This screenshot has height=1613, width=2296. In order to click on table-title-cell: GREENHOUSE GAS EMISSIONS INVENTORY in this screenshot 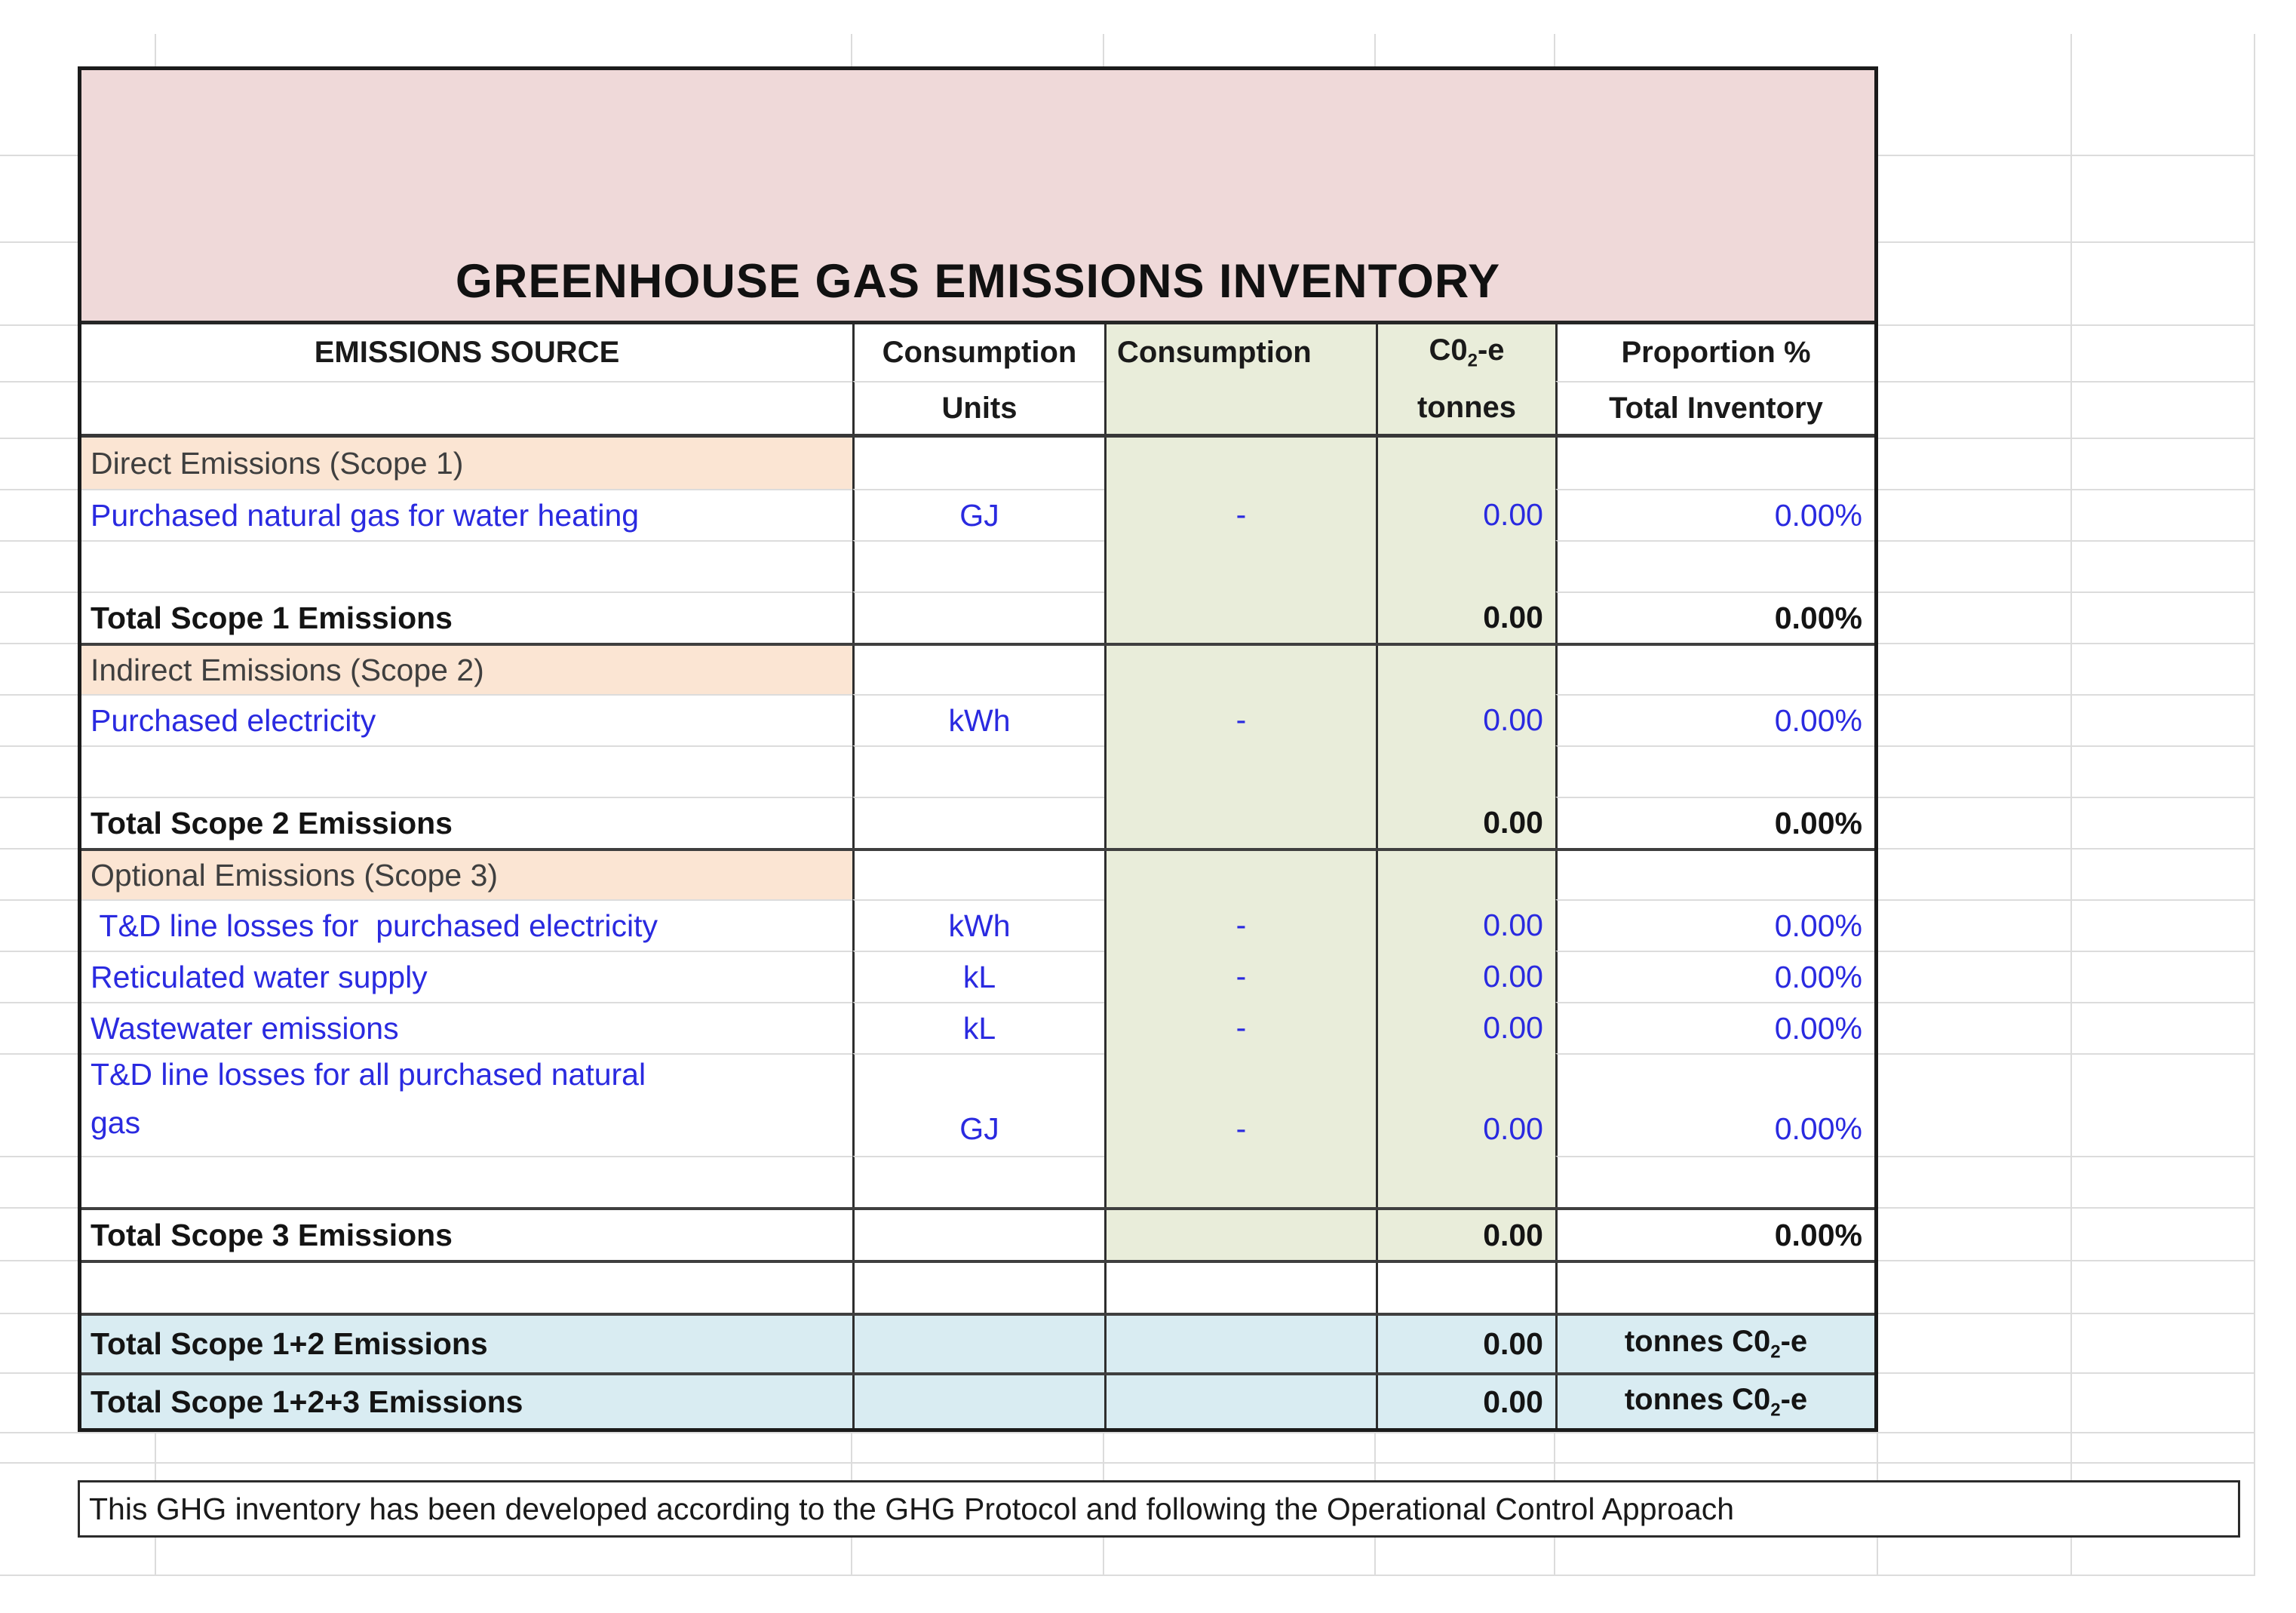, I will do `click(978, 197)`.